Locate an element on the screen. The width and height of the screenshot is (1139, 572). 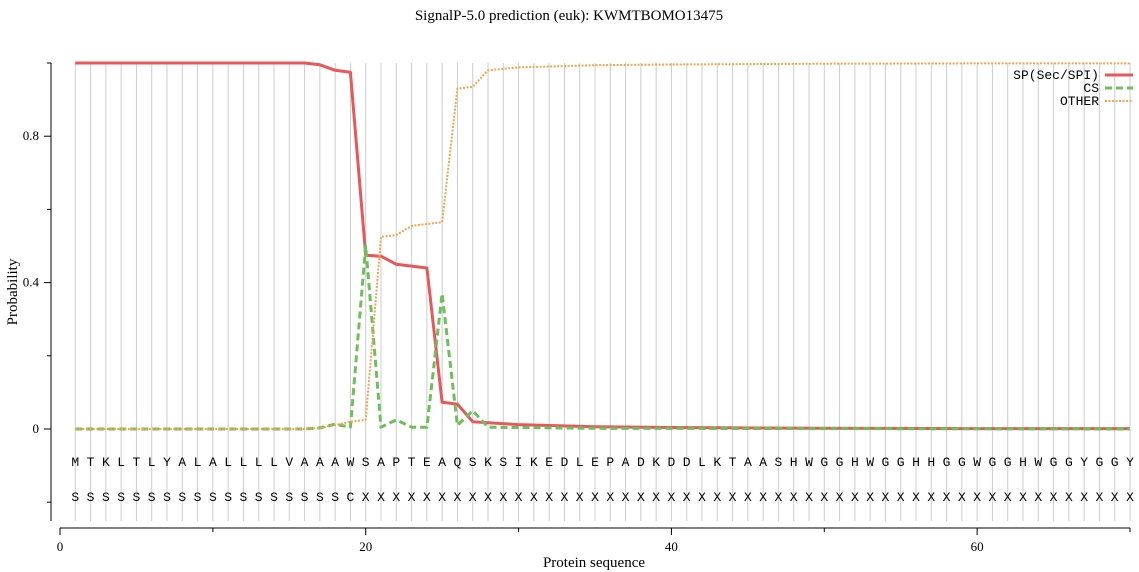
position-label-letter: C is located at coordinates (351, 497).